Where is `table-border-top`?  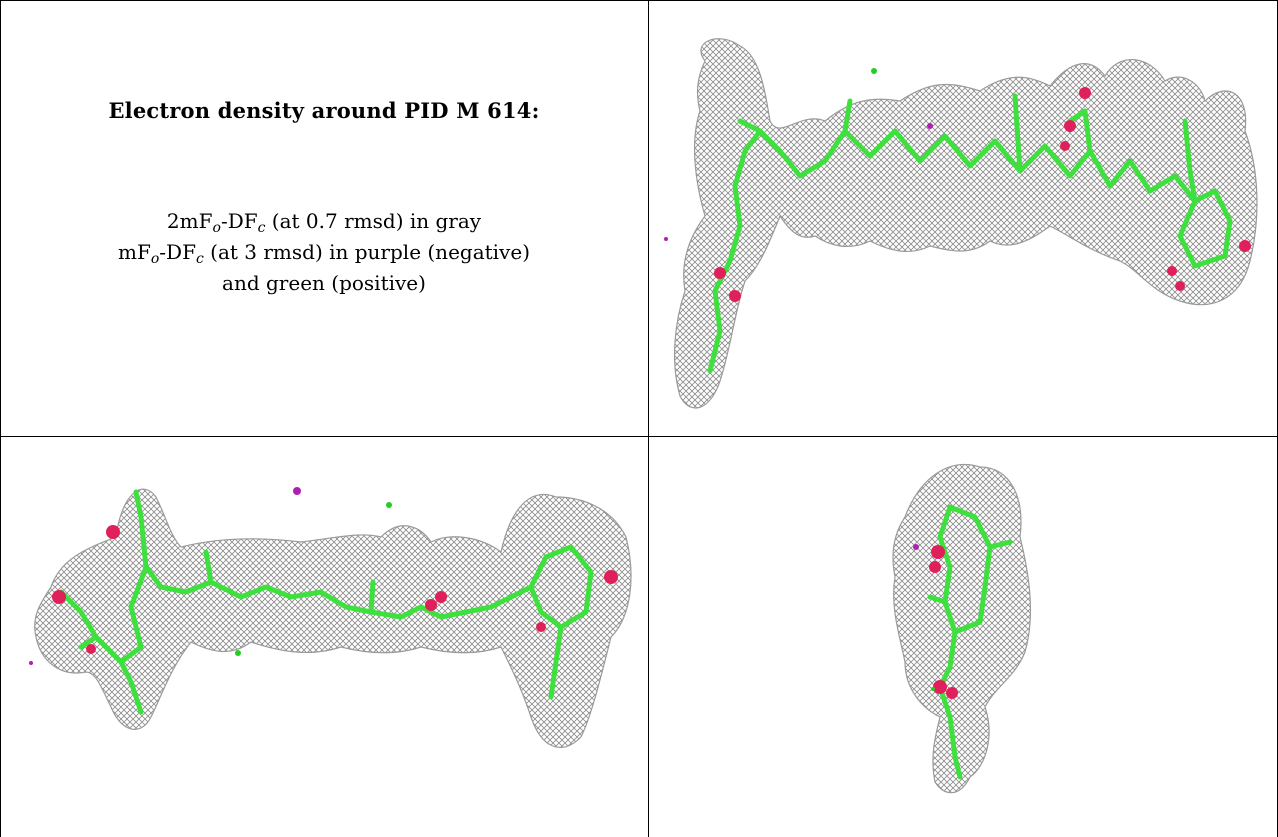
table-border-top is located at coordinates (639, 0).